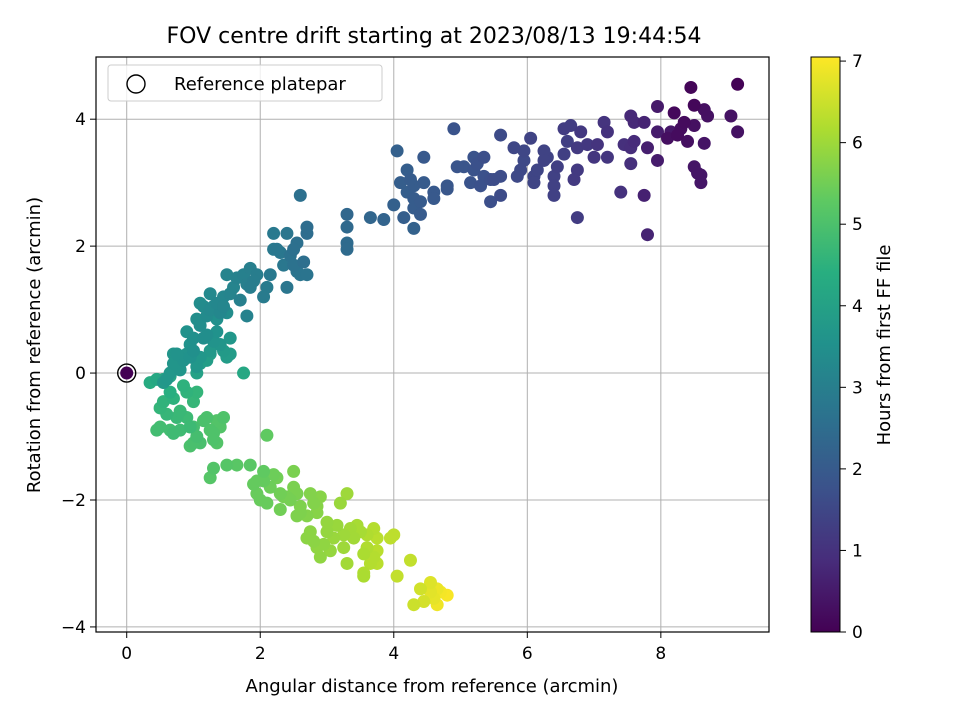 This screenshot has height=724, width=960. I want to click on legend-box, so click(245, 83).